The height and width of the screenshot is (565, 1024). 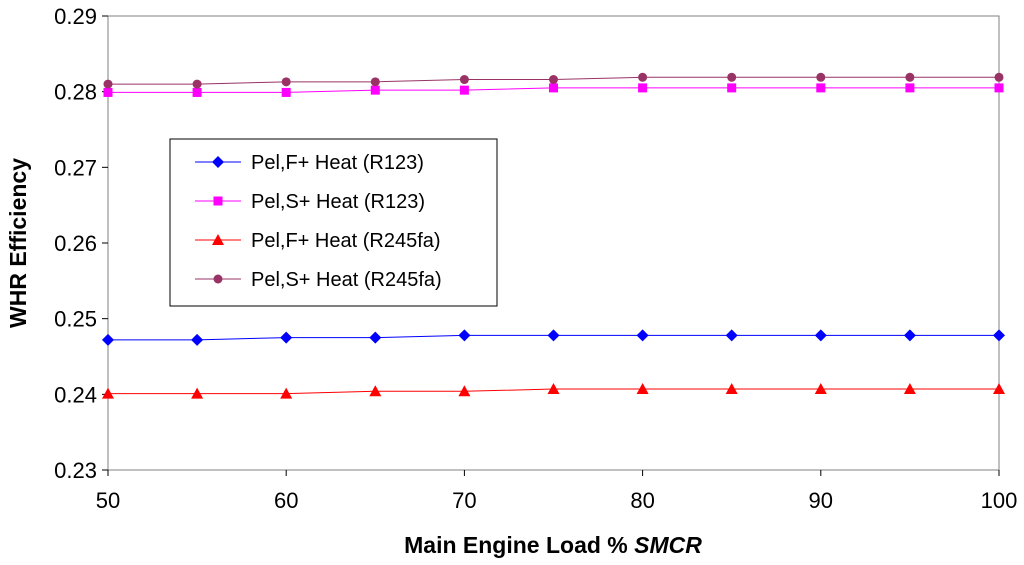 I want to click on legend-item: Pel,S+ Heat (R245fa), so click(x=318, y=280).